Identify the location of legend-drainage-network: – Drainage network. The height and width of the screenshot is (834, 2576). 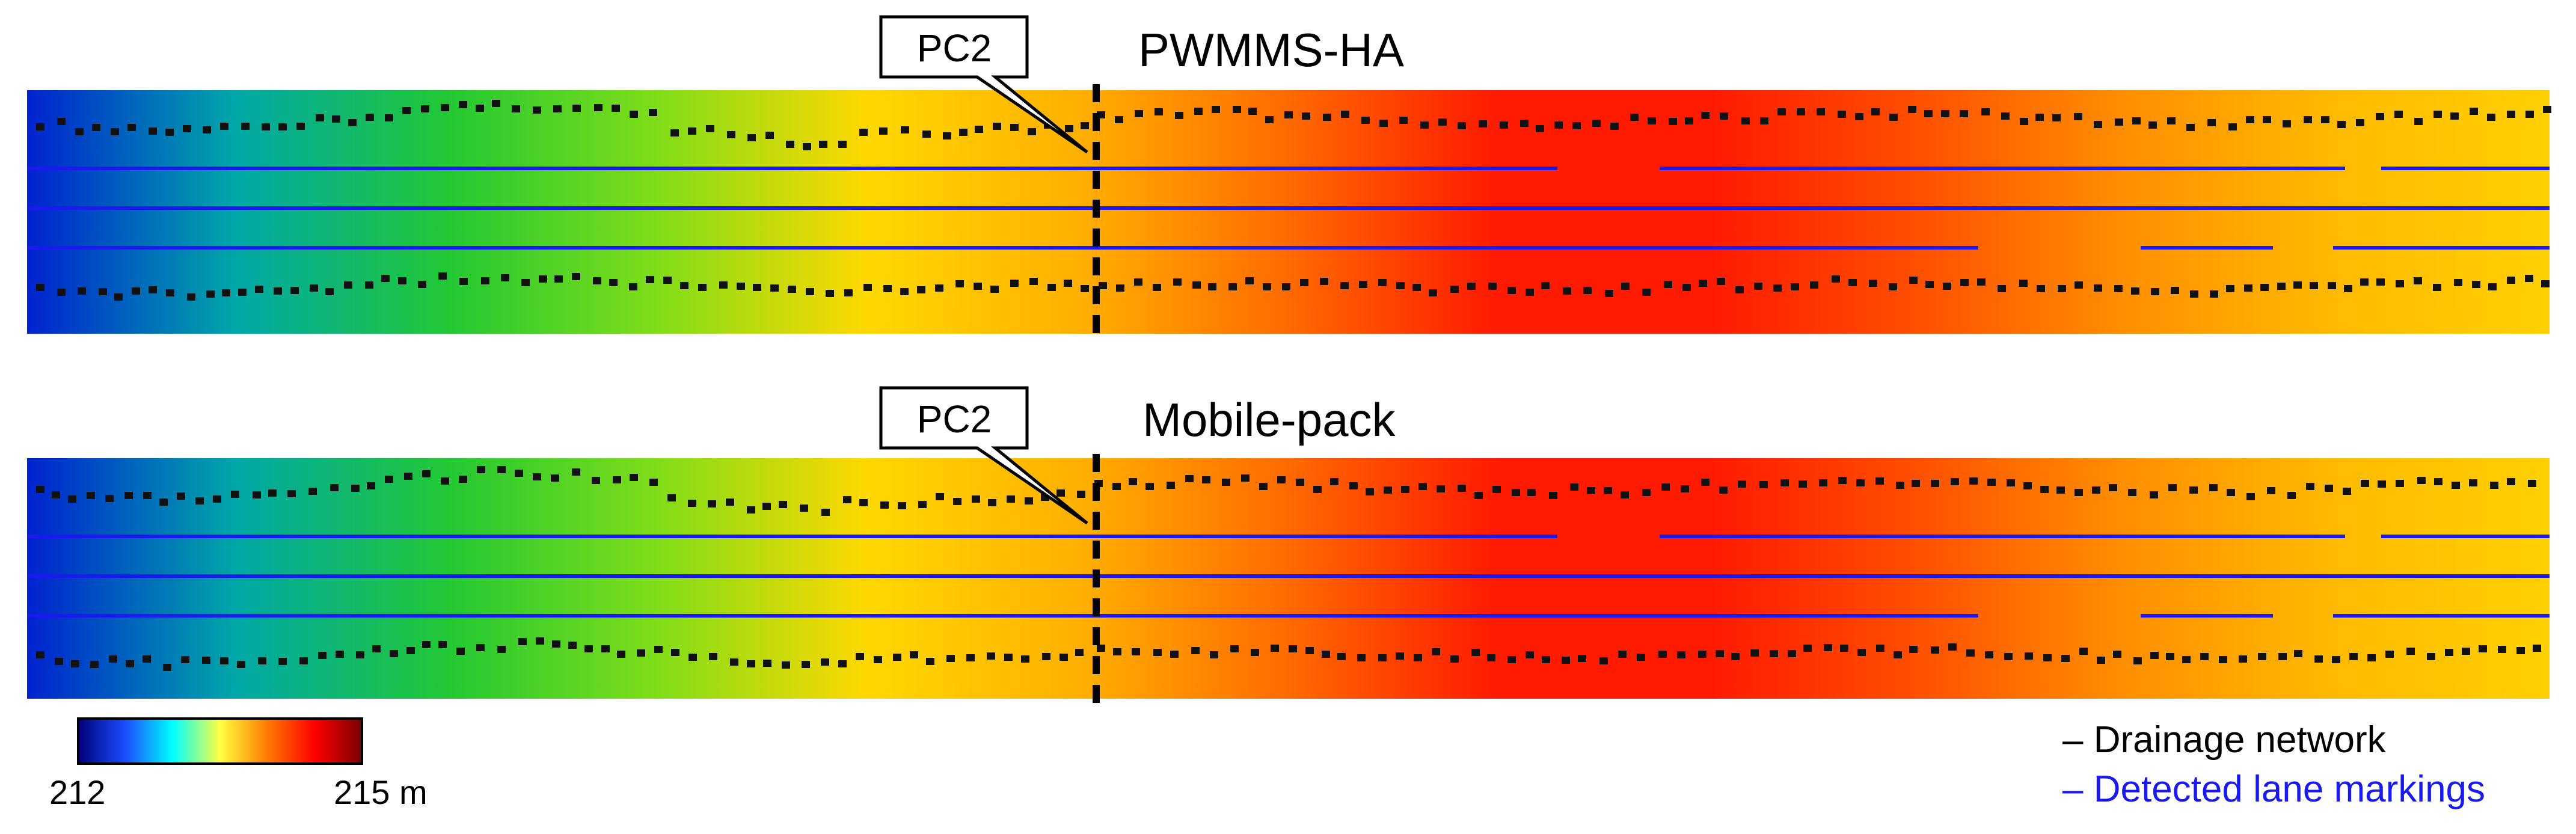
(2224, 740).